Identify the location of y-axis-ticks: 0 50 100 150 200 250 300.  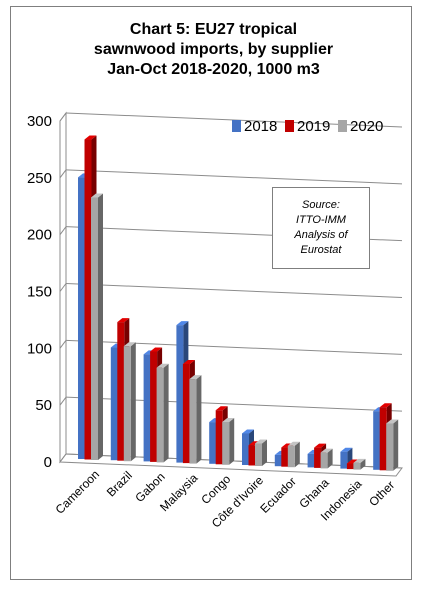
(39, 292).